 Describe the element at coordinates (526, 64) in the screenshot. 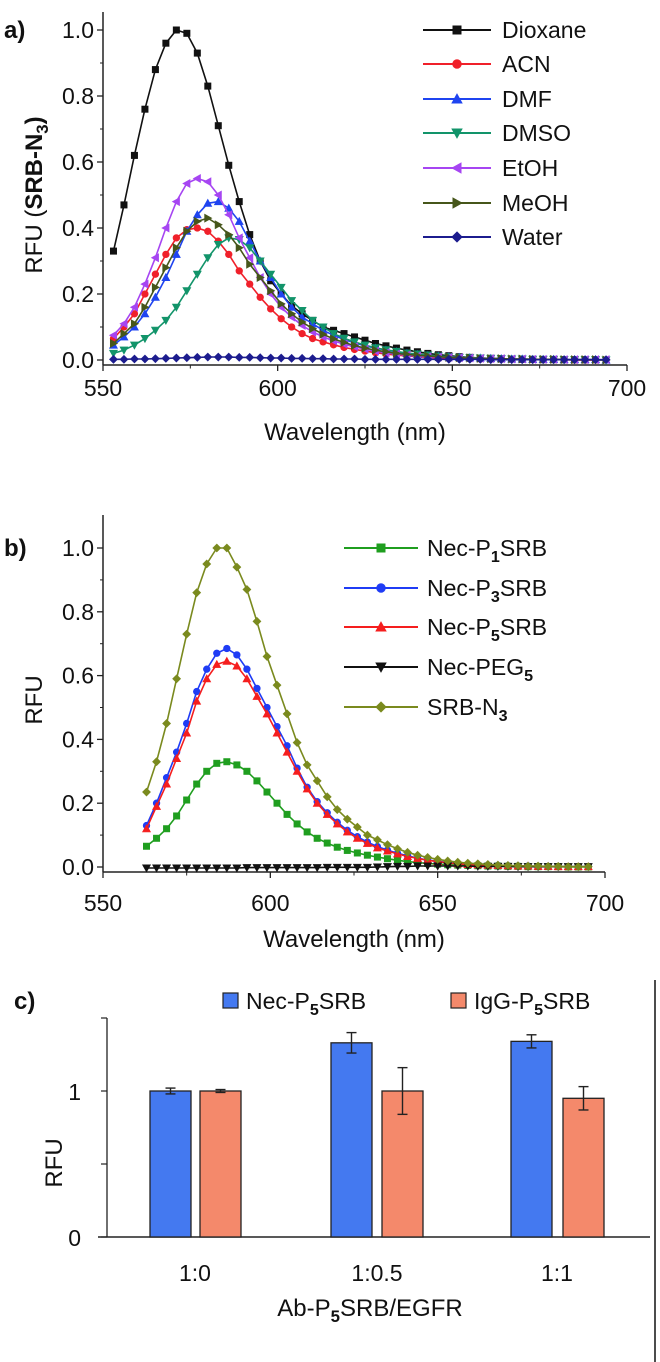

I see `legend-label: ACN` at that location.